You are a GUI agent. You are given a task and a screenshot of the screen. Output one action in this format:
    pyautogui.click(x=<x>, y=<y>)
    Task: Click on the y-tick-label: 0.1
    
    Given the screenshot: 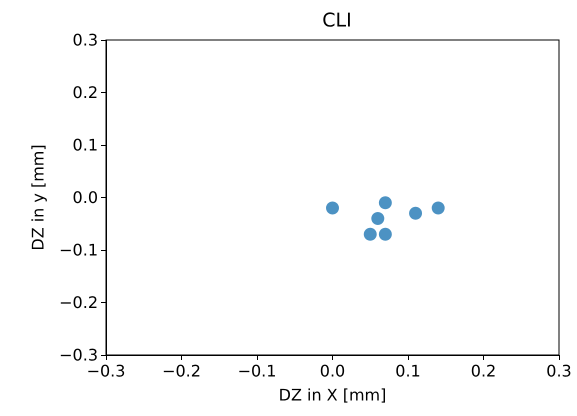 What is the action you would take?
    pyautogui.click(x=85, y=145)
    